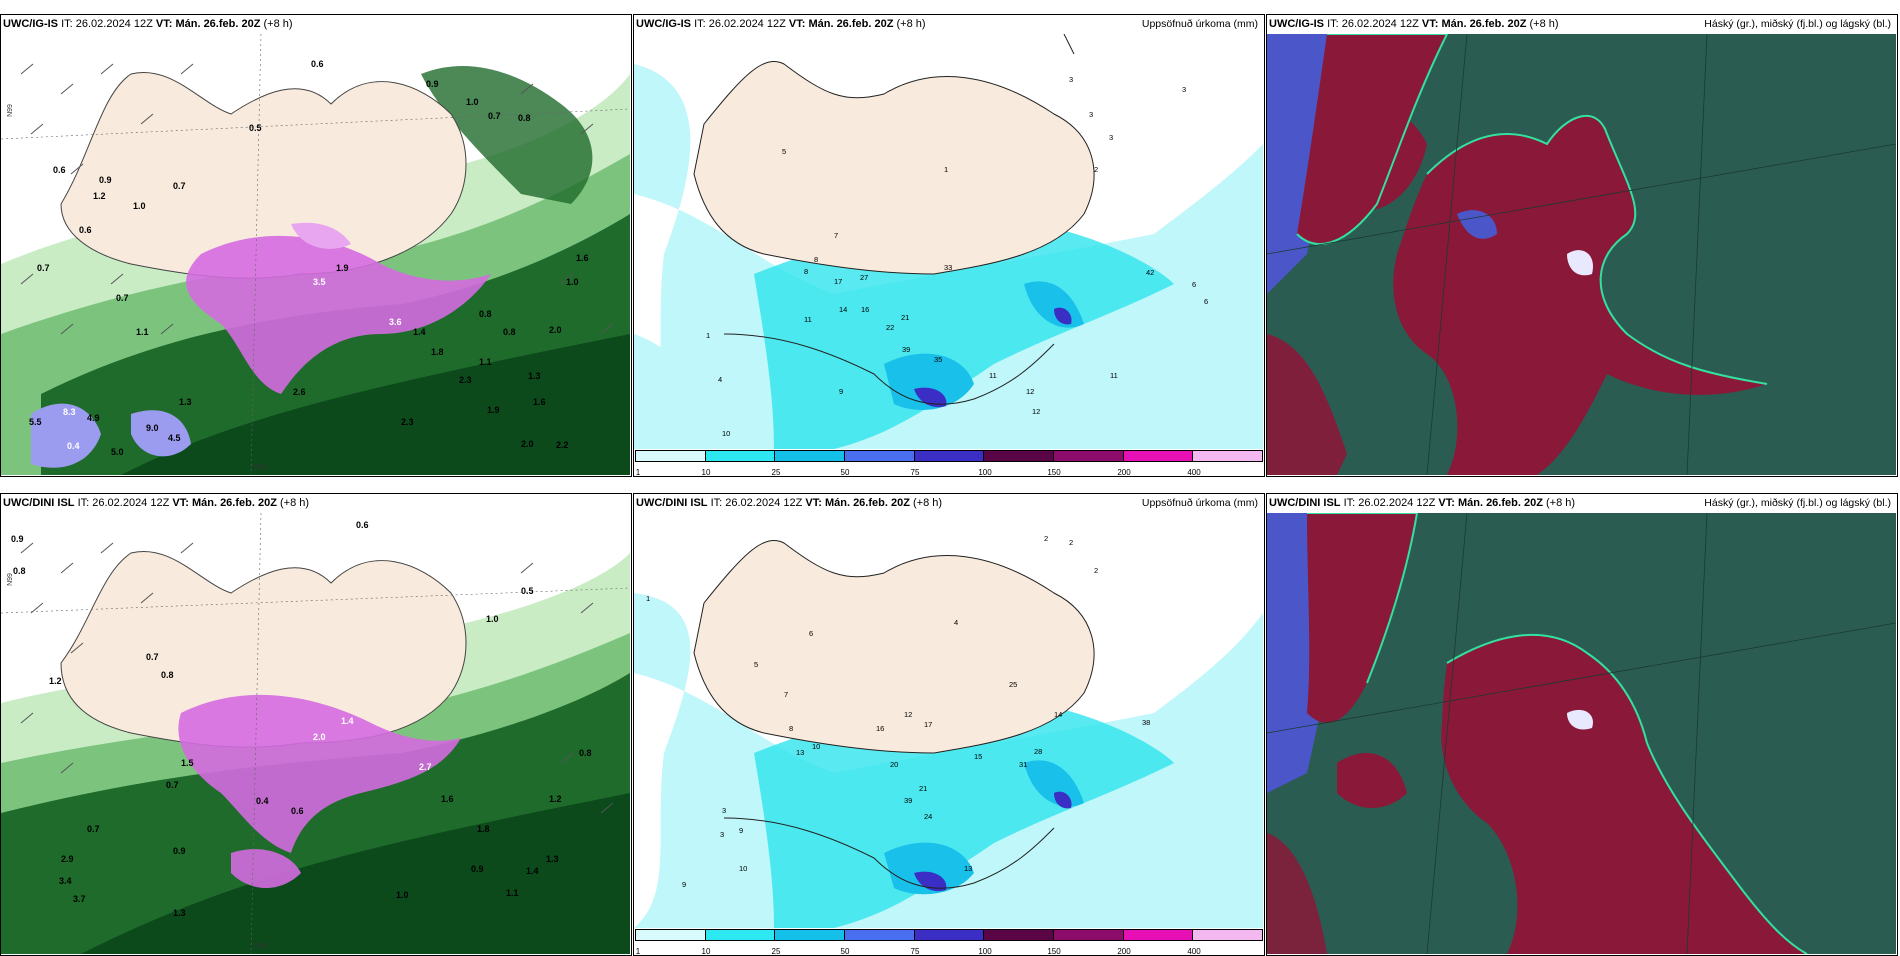 Image resolution: width=1900 pixels, height=956 pixels. I want to click on cloud-value: 3.6, so click(395, 322).